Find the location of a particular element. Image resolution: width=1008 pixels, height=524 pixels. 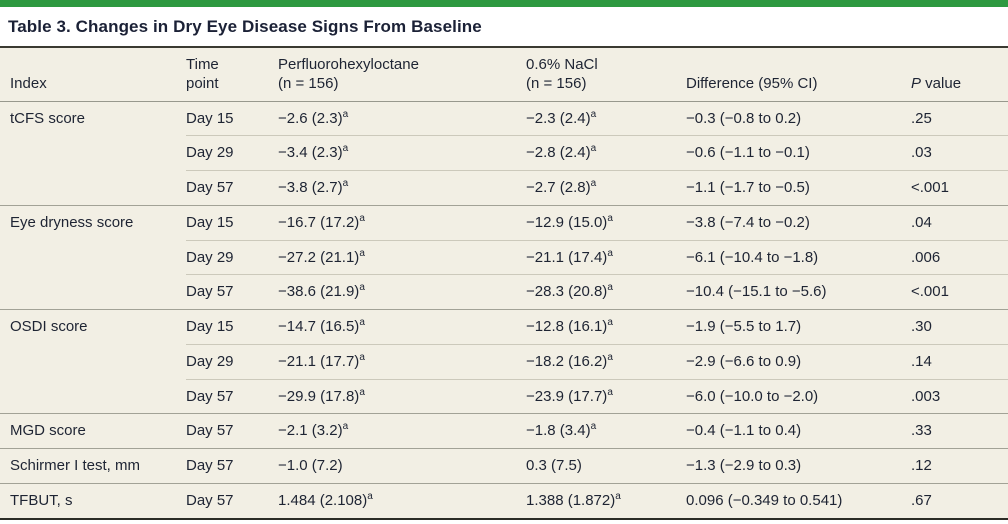

col-header-perfluorohexyloctane: Perfluorohexyloctane (n = 156) is located at coordinates (402, 74).